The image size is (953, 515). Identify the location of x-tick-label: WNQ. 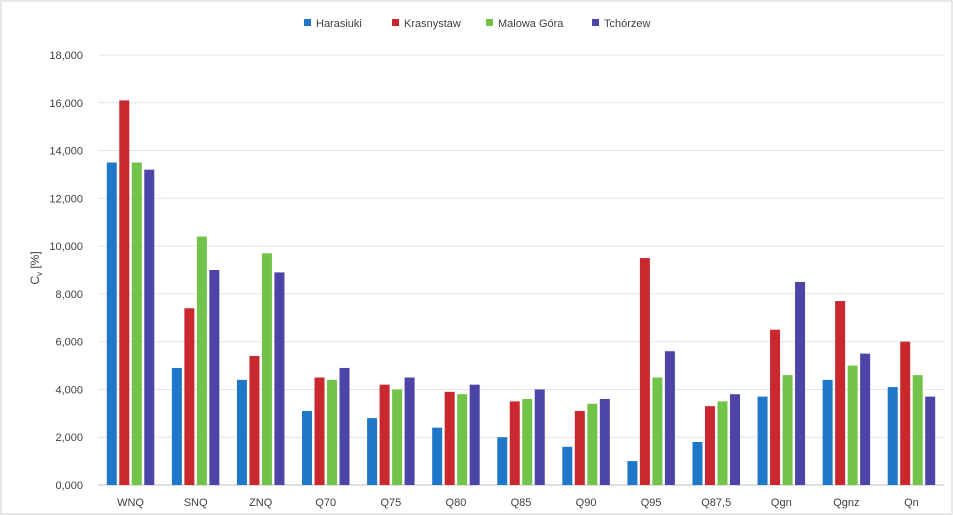
(130, 503).